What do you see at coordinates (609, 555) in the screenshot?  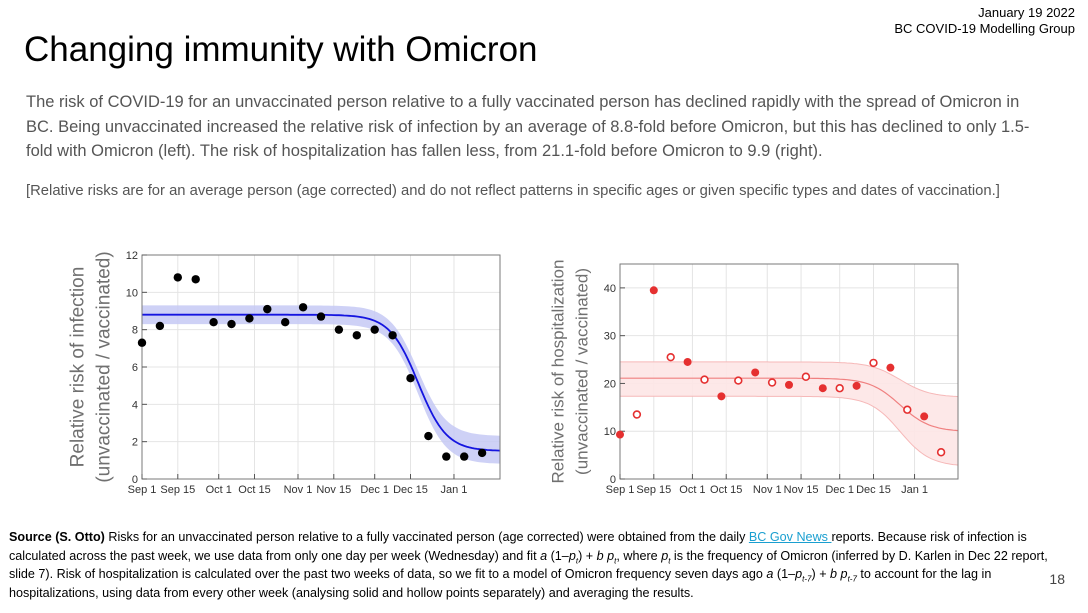 I see `formula1-p2: p` at bounding box center [609, 555].